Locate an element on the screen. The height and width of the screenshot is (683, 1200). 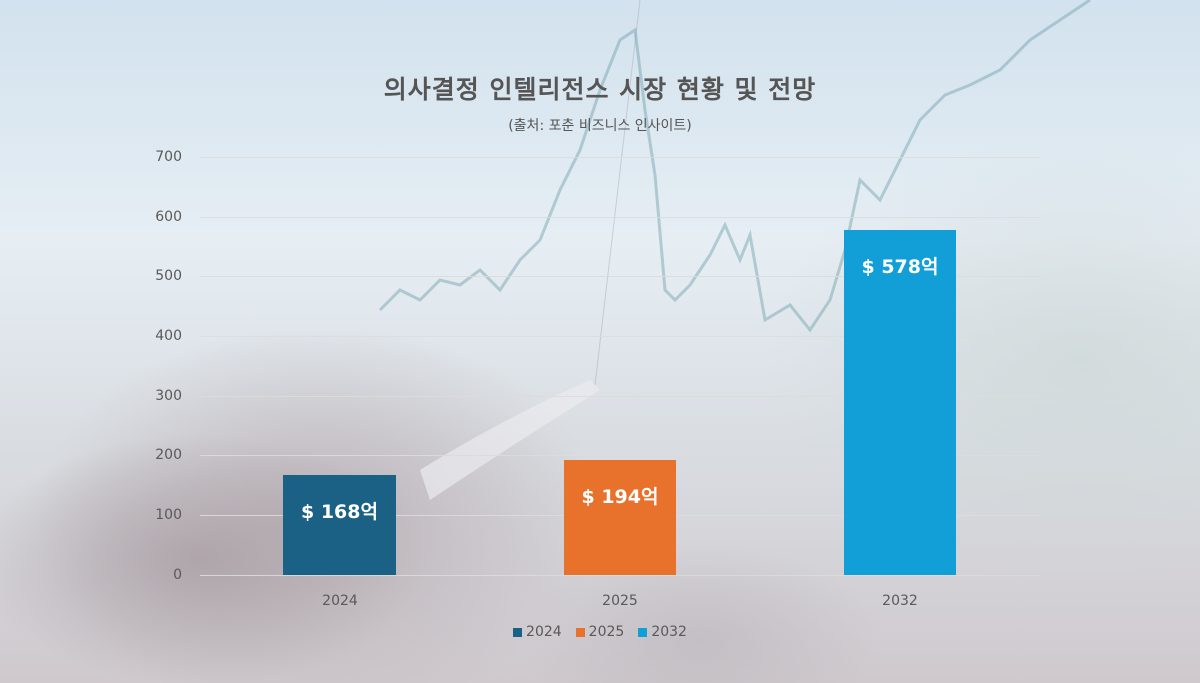
y-tick-700: 700 is located at coordinates (168, 157).